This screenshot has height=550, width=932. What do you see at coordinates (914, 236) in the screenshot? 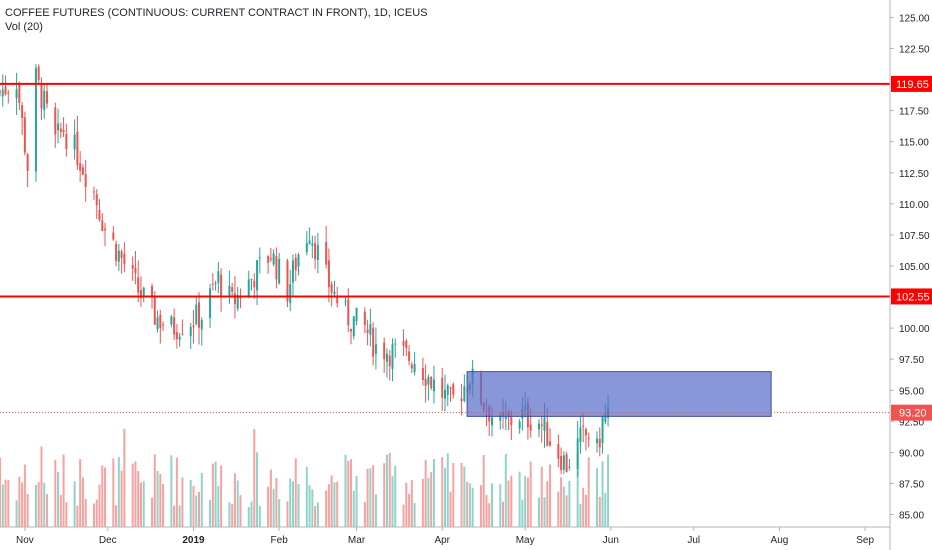
I see `price-tick-label: 107.50` at bounding box center [914, 236].